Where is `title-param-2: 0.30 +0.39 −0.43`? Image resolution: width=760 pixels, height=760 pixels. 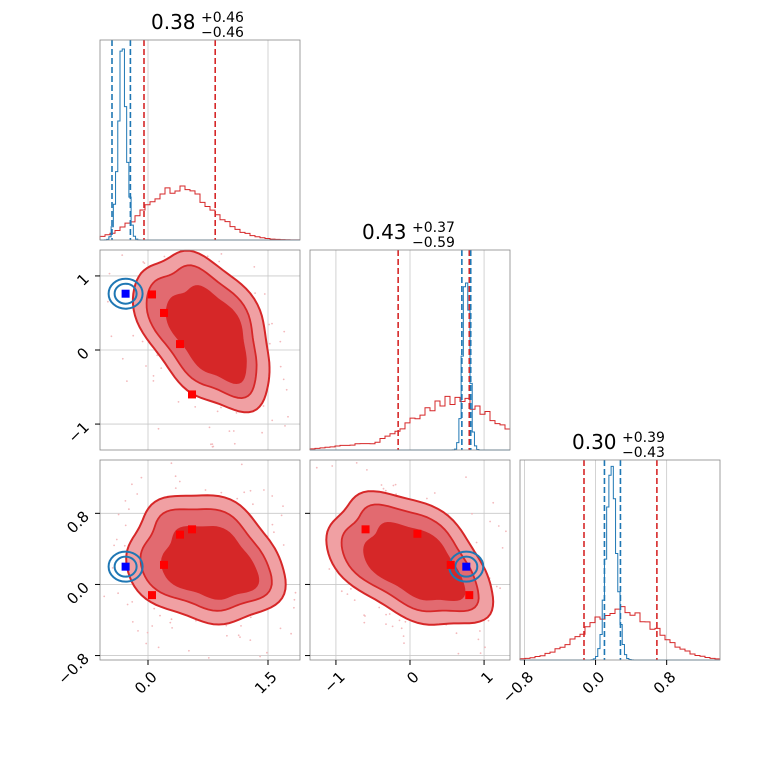 title-param-2: 0.30 +0.39 −0.43 is located at coordinates (618, 445).